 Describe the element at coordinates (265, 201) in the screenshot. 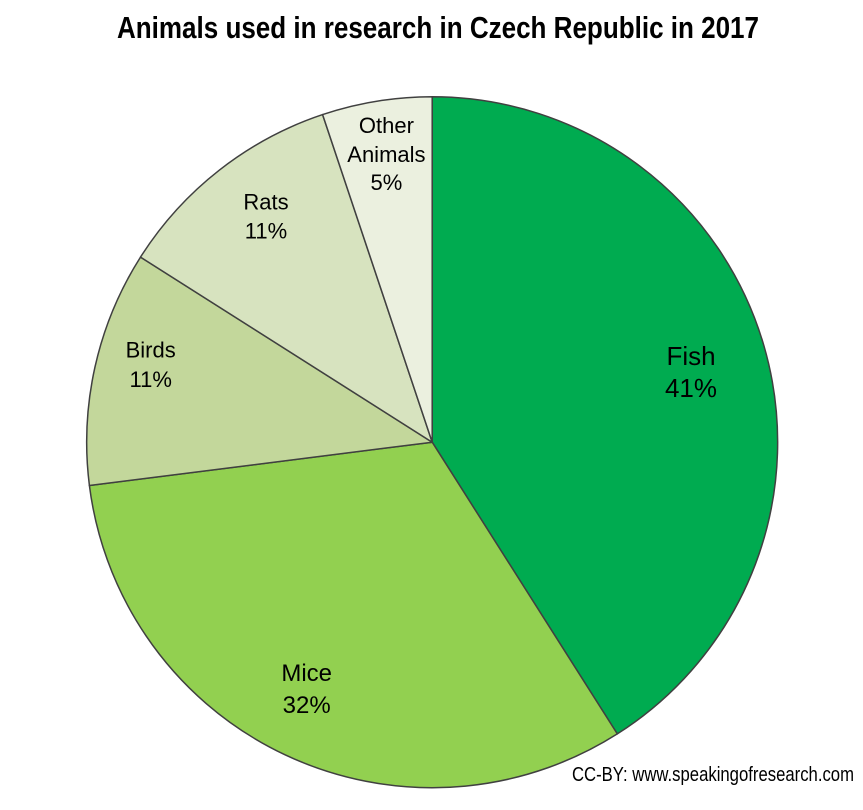

I see `svg-text: Rats` at that location.